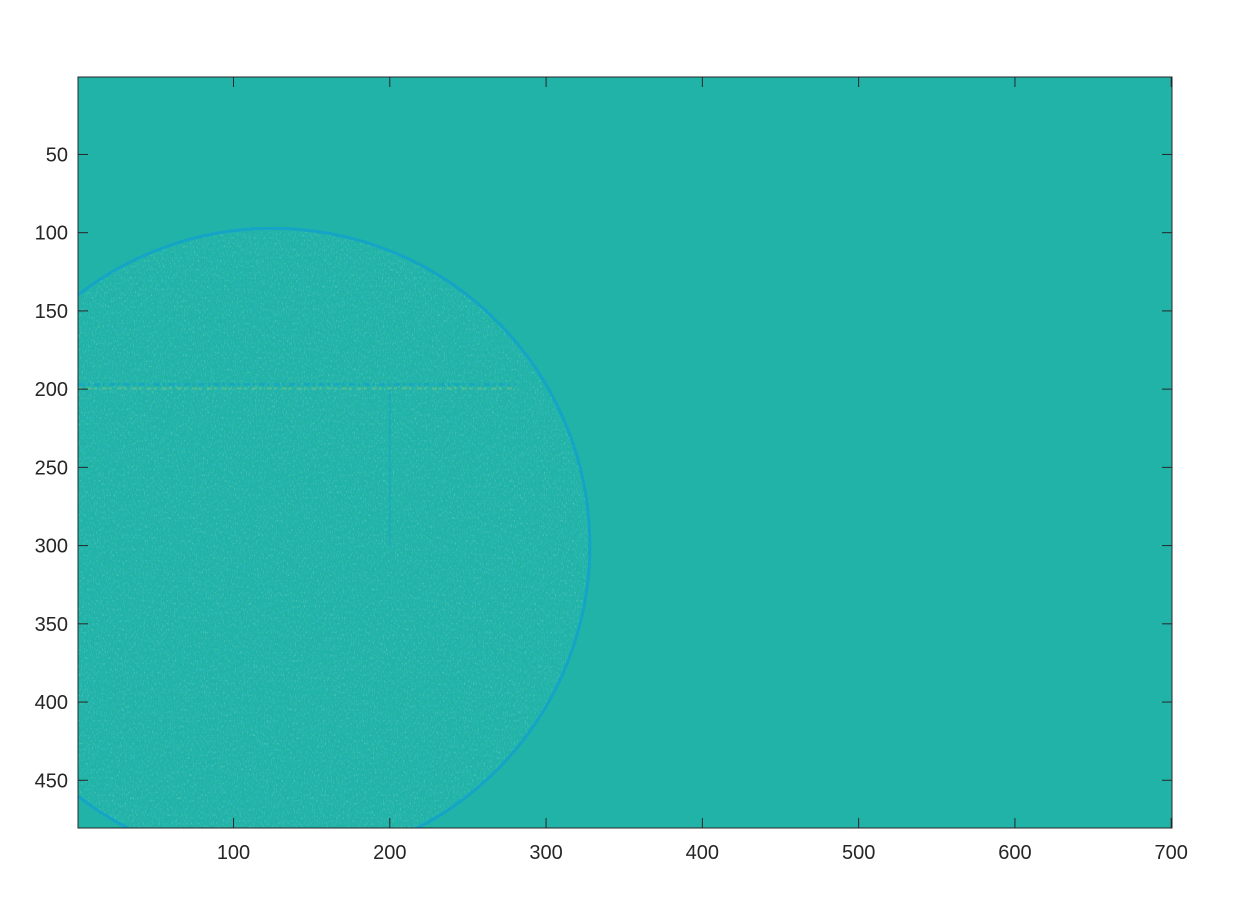  What do you see at coordinates (1171, 853) in the screenshot?
I see `x-tick-label: 700` at bounding box center [1171, 853].